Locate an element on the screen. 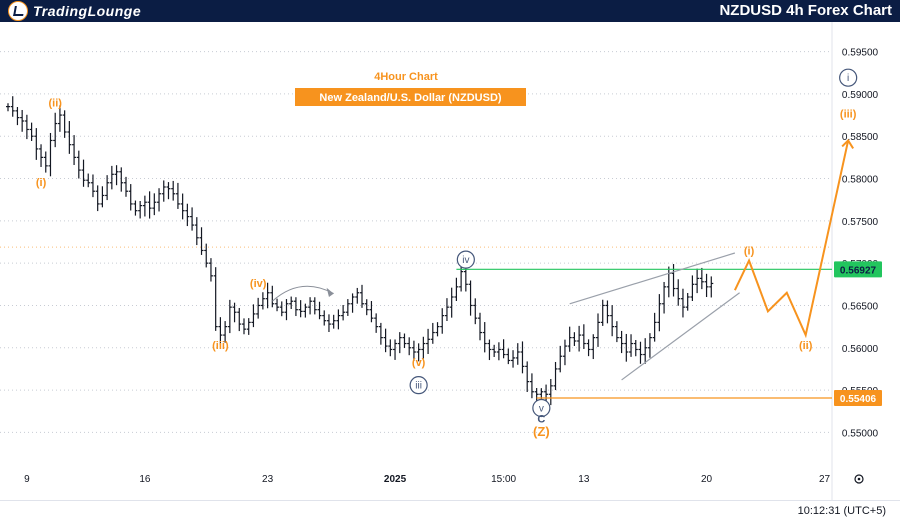  wave-label: (Z) is located at coordinates (541, 431).